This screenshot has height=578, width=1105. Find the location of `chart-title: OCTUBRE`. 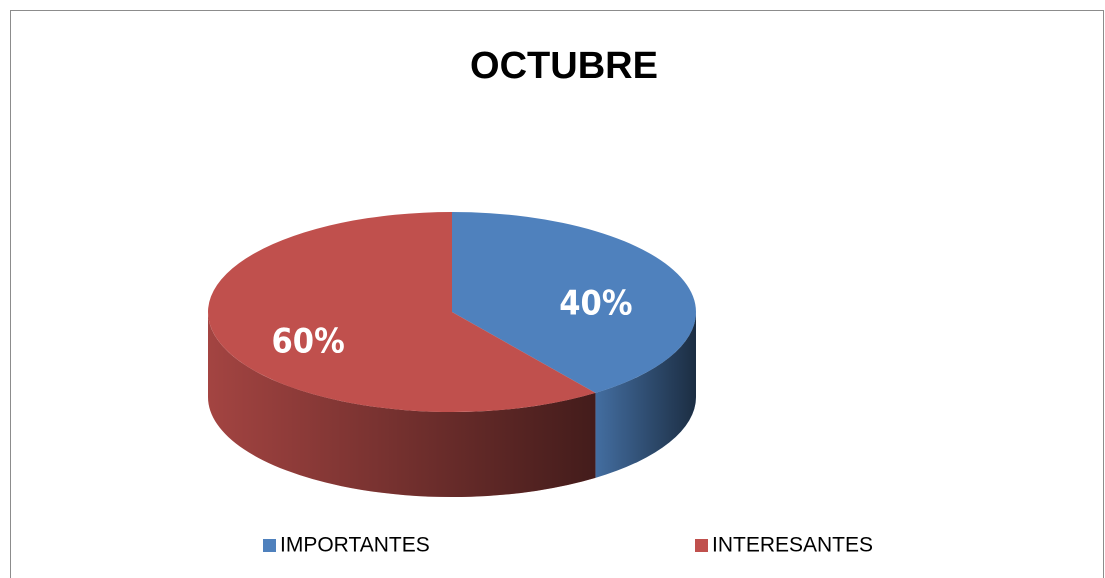

chart-title: OCTUBRE is located at coordinates (564, 66).